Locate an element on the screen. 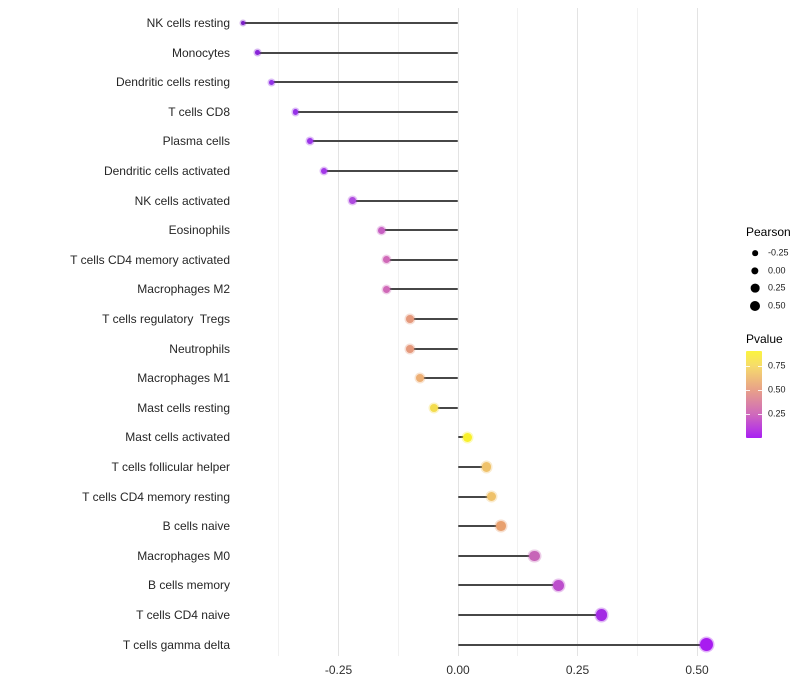  y-axis-label: Mast cells activated is located at coordinates (177, 437).